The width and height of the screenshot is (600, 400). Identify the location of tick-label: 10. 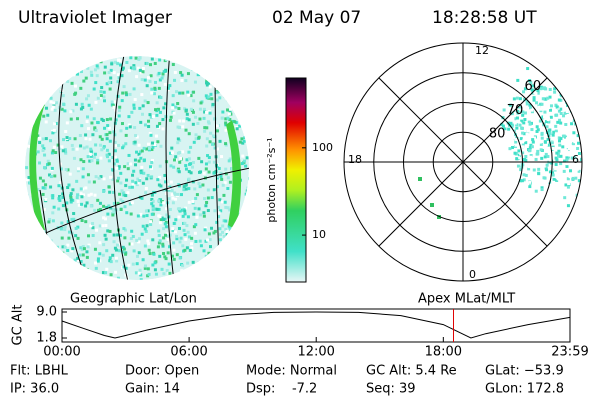
(319, 234).